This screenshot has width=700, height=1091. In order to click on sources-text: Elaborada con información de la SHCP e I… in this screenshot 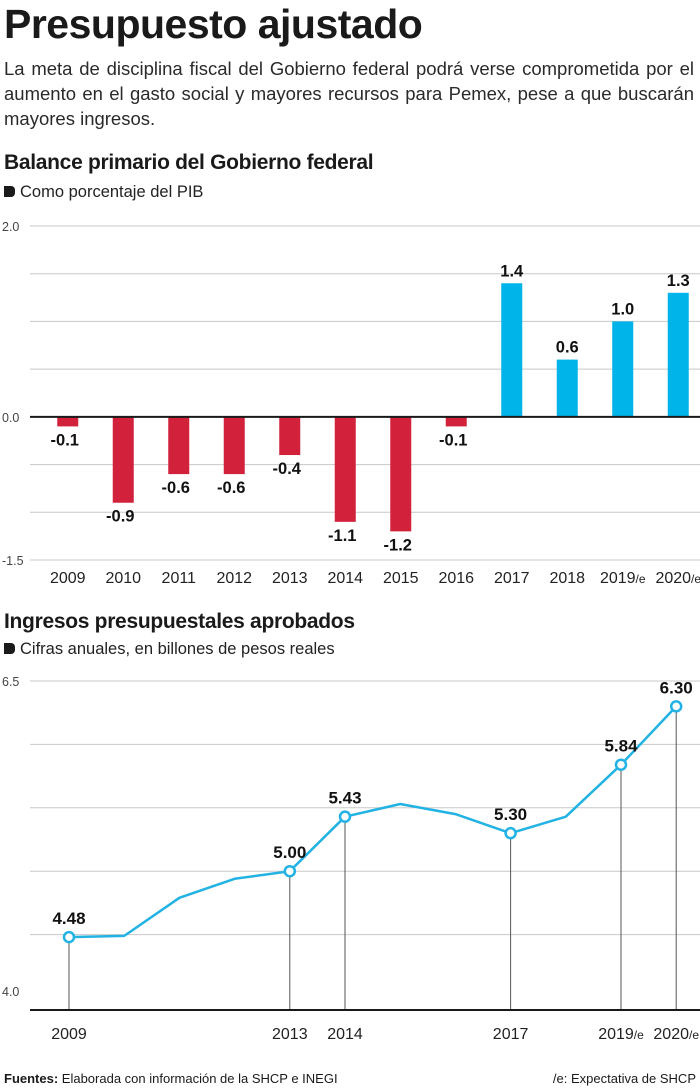, I will do `click(198, 1078)`.